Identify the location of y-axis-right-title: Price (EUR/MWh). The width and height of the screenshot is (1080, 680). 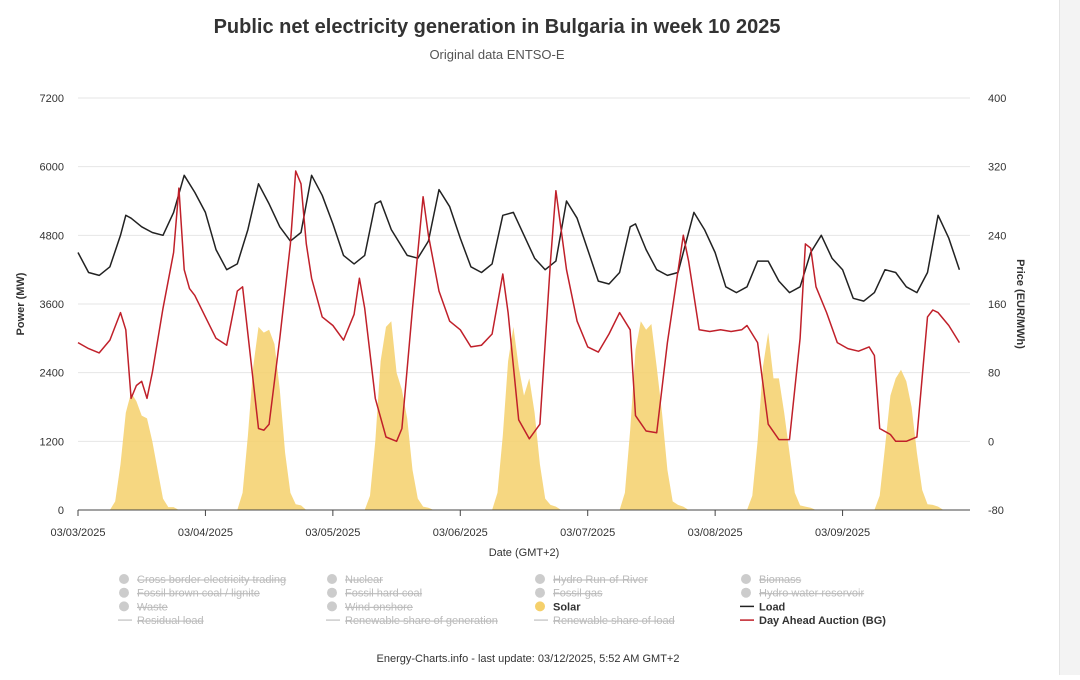
(1020, 304).